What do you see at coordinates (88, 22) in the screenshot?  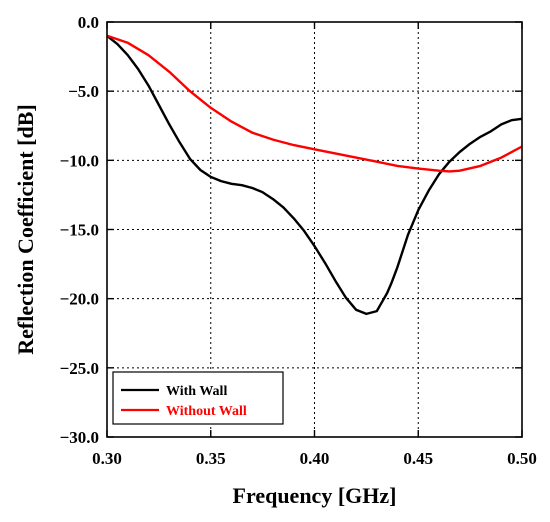 I see `y-tick-label: 0.0` at bounding box center [88, 22].